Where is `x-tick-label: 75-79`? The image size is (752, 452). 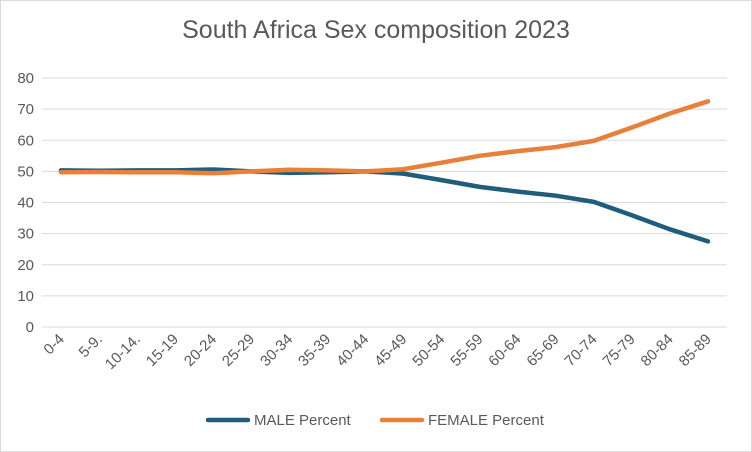
x-tick-label: 75-79 is located at coordinates (619, 350).